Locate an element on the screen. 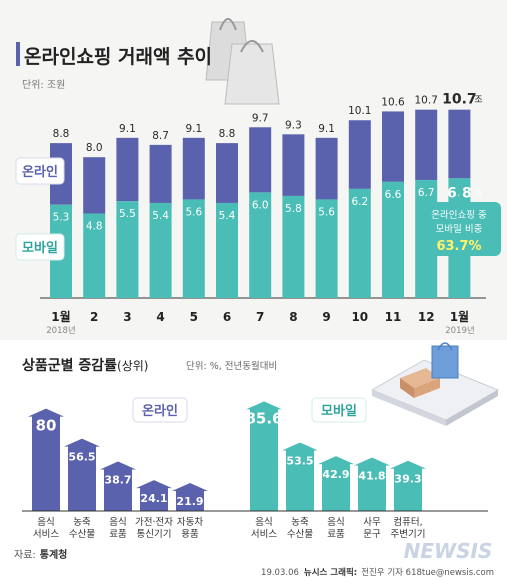 The width and height of the screenshot is (507, 585). credit-agency: 뉴시스 그래픽: is located at coordinates (330, 572).